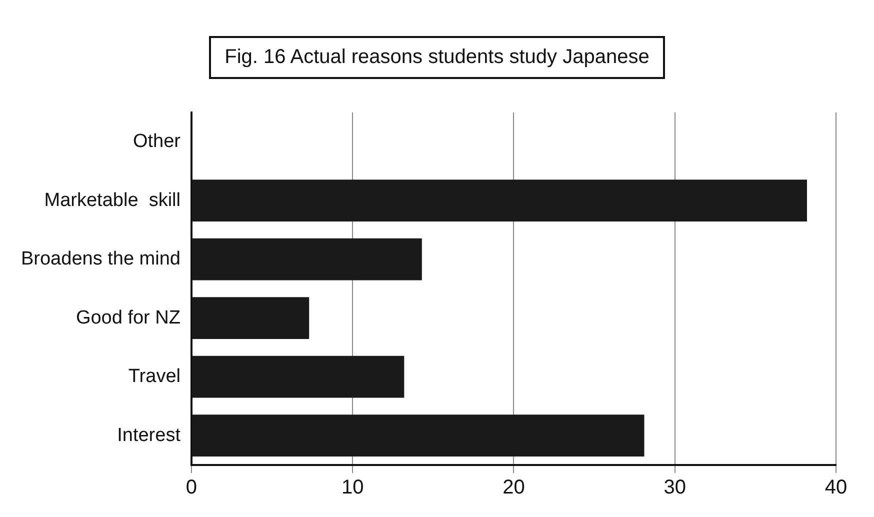 This screenshot has height=517, width=874. What do you see at coordinates (836, 487) in the screenshot?
I see `x-tick-label: 40` at bounding box center [836, 487].